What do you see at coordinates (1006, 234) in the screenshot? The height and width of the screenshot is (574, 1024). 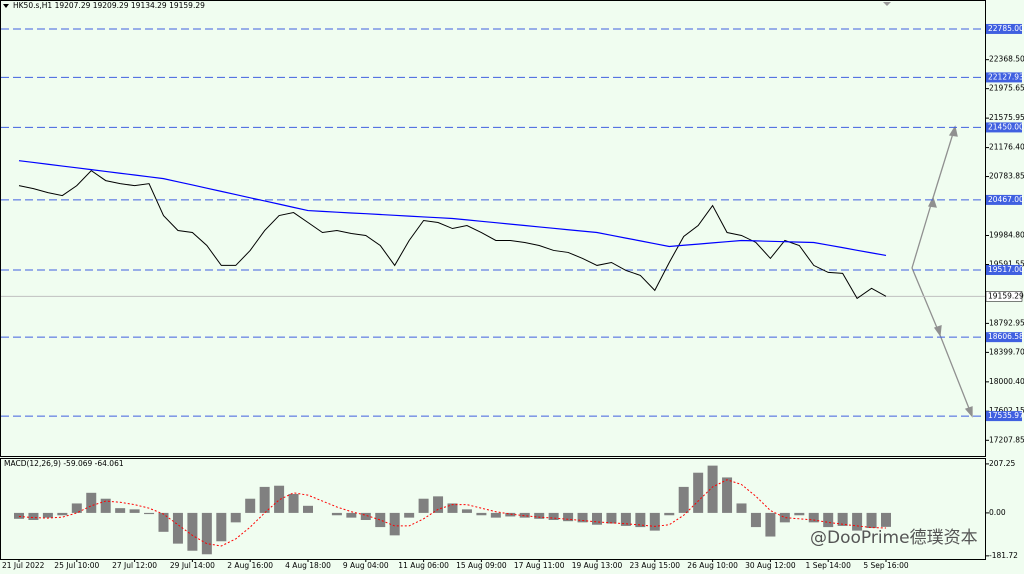 I see `y-tick-label: 19984.80` at bounding box center [1006, 234].